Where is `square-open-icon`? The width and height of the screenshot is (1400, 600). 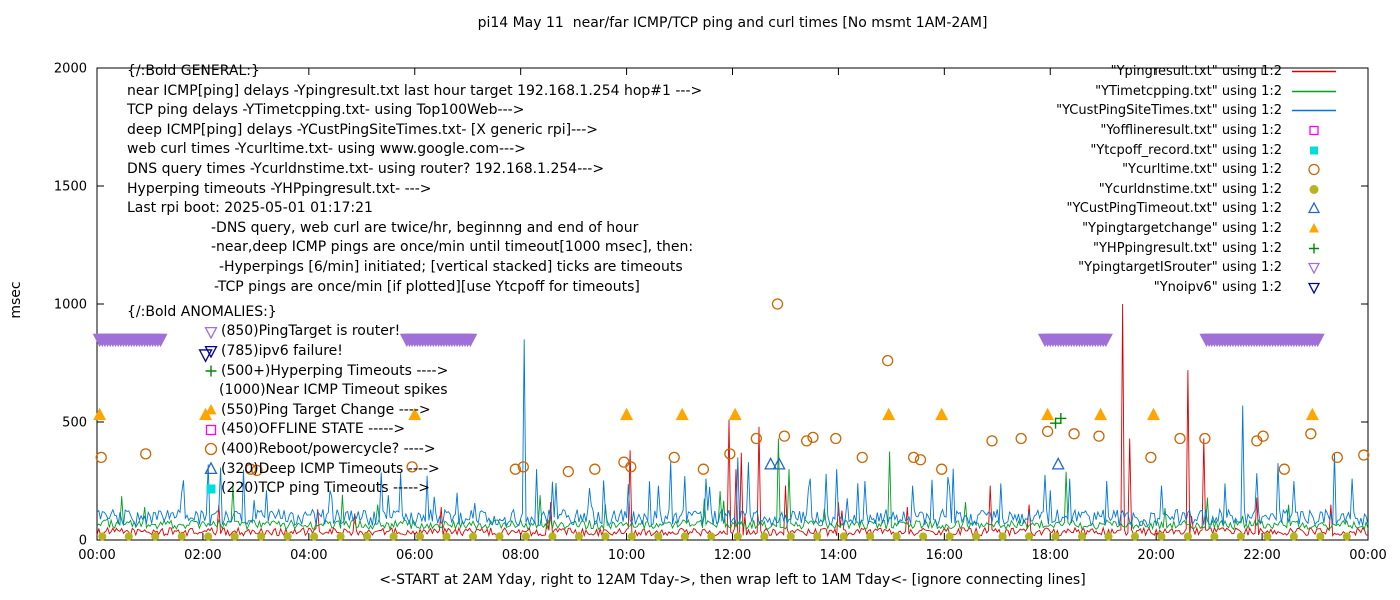 square-open-icon is located at coordinates (211, 430).